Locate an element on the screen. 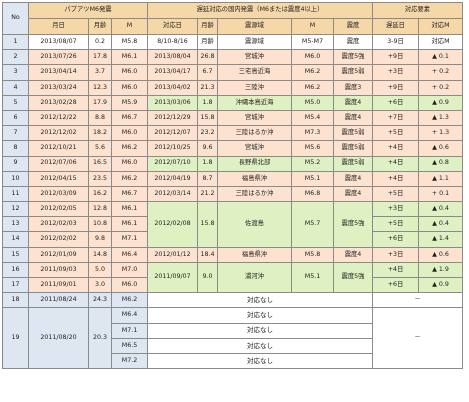  cell-date: 2013/03/24 is located at coordinates (58, 87).